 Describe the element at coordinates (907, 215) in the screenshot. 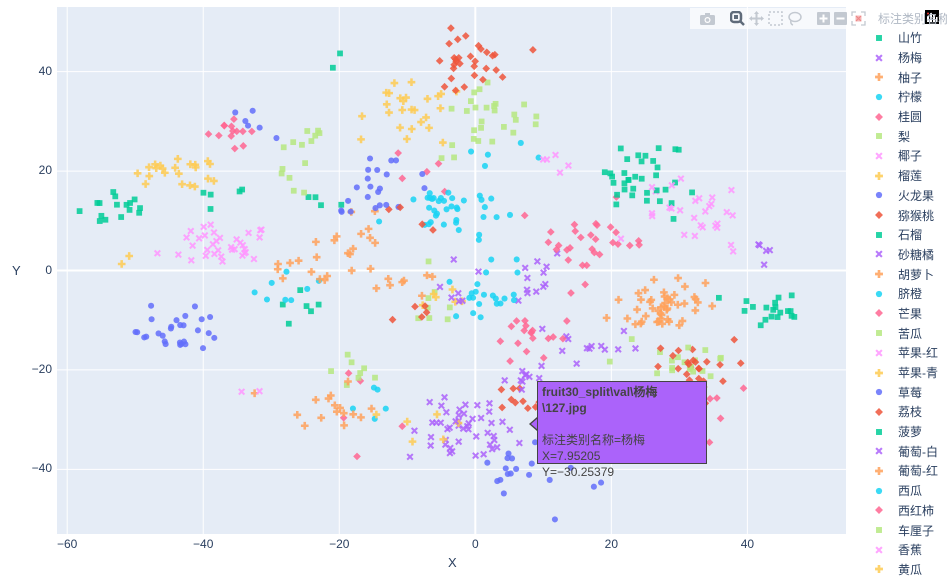

I see `legend-item: 猕猴桃` at that location.